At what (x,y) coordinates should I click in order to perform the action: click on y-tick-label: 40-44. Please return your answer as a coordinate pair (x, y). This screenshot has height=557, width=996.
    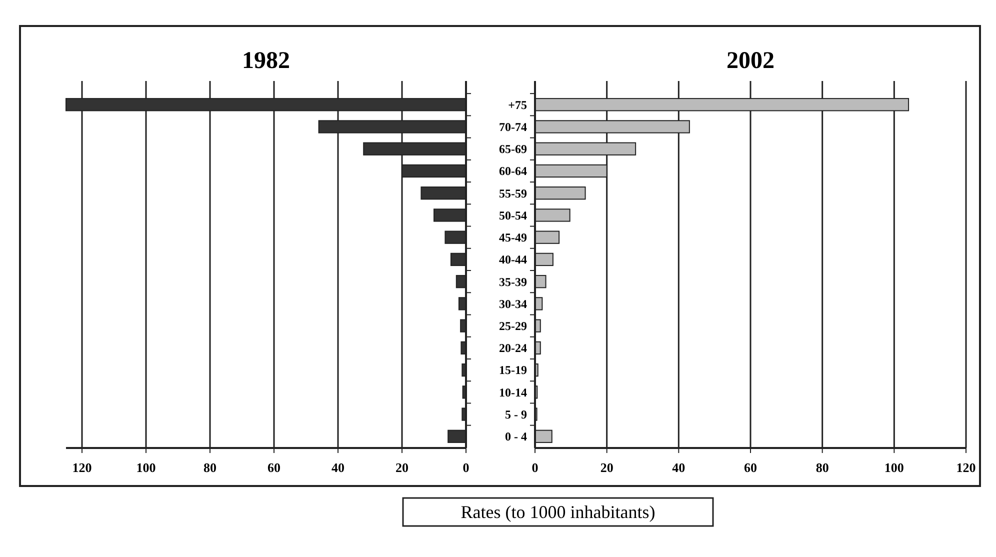
    Looking at the image, I should click on (513, 259).